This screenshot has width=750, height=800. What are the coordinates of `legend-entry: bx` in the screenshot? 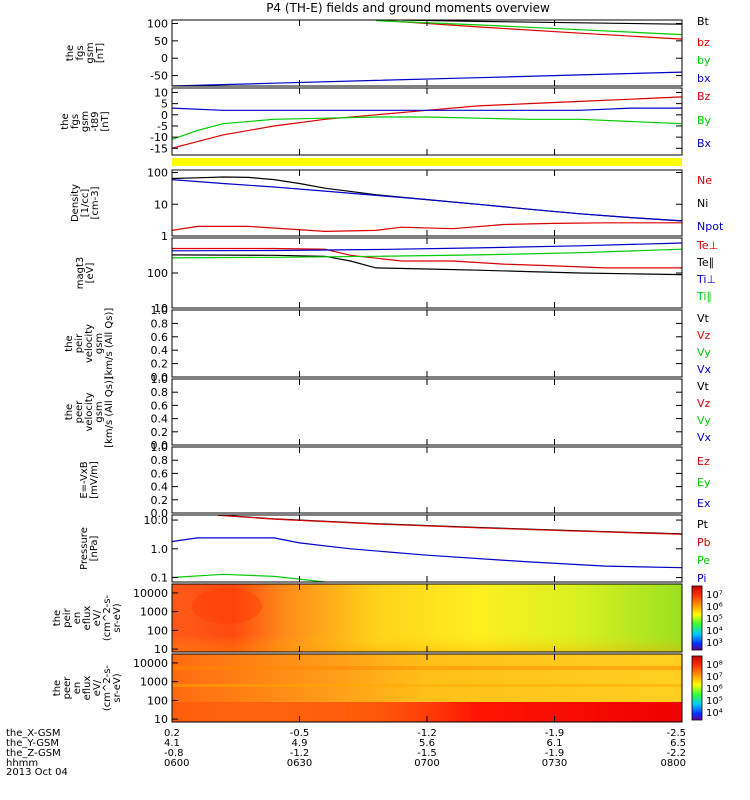 It's located at (704, 78).